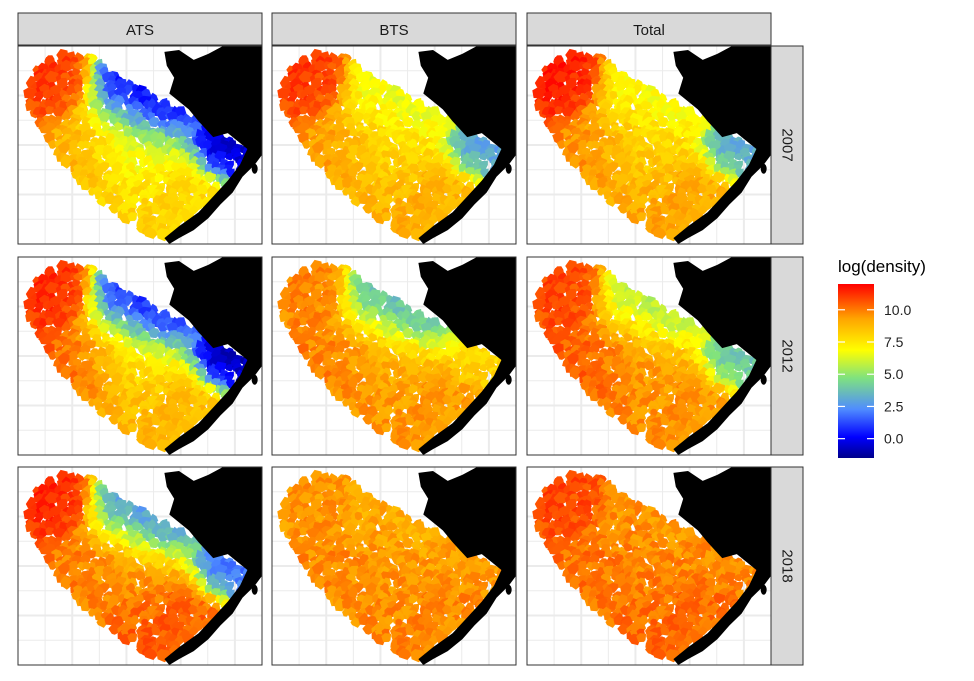 The width and height of the screenshot is (974, 681). Describe the element at coordinates (394, 145) in the screenshot. I see `panel-bts-2007` at that location.